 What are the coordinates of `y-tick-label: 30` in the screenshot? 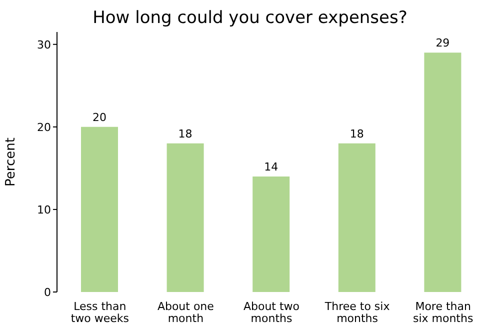 It's located at (44, 45).